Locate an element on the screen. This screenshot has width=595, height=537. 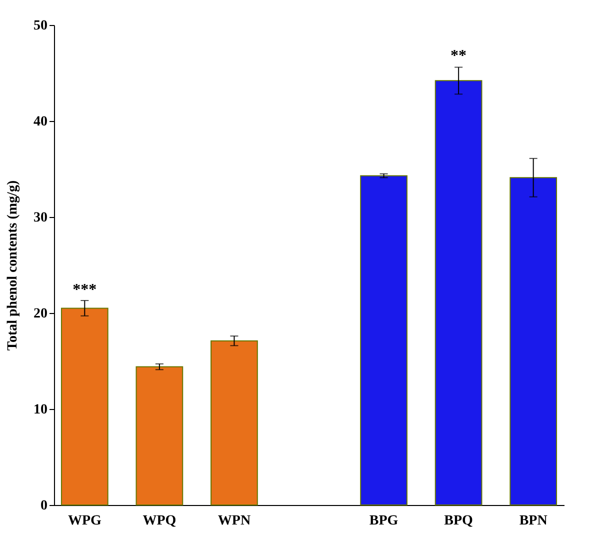
y-tick-label: 30 is located at coordinates (41, 218).